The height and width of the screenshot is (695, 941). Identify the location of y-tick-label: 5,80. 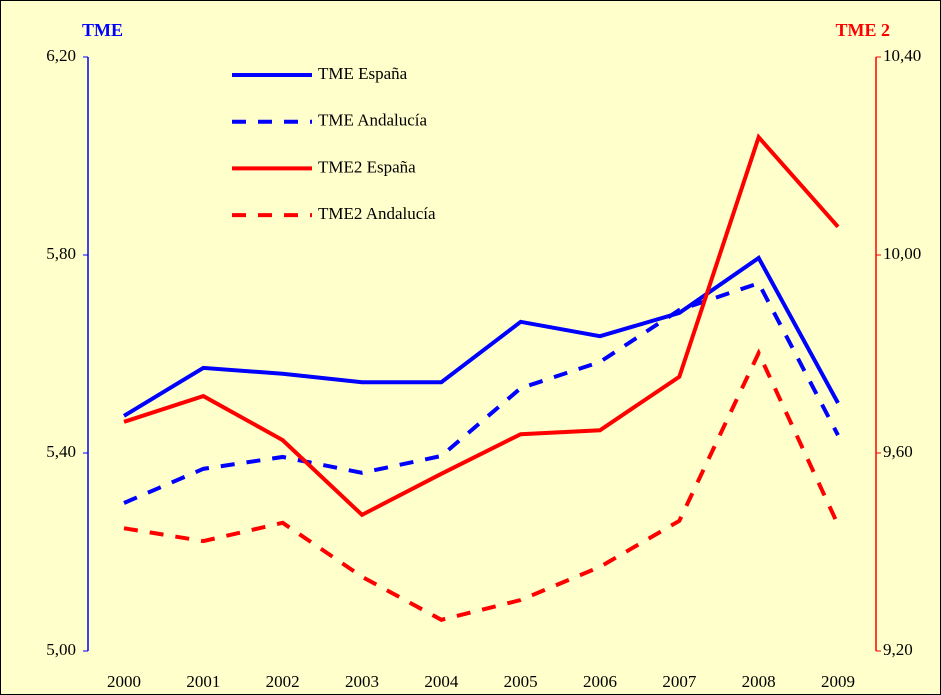
(61, 253).